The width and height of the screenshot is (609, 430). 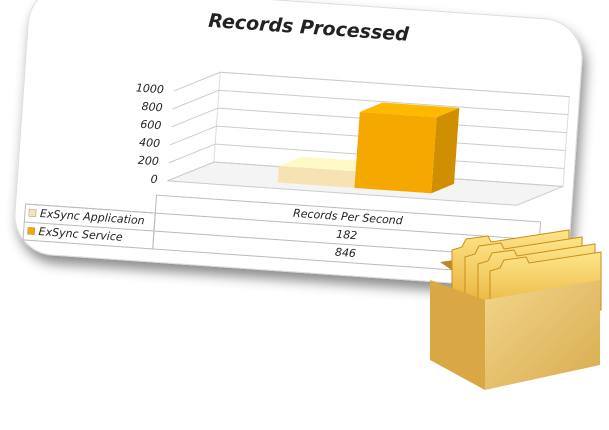 I want to click on table-rule, so click(x=282, y=222).